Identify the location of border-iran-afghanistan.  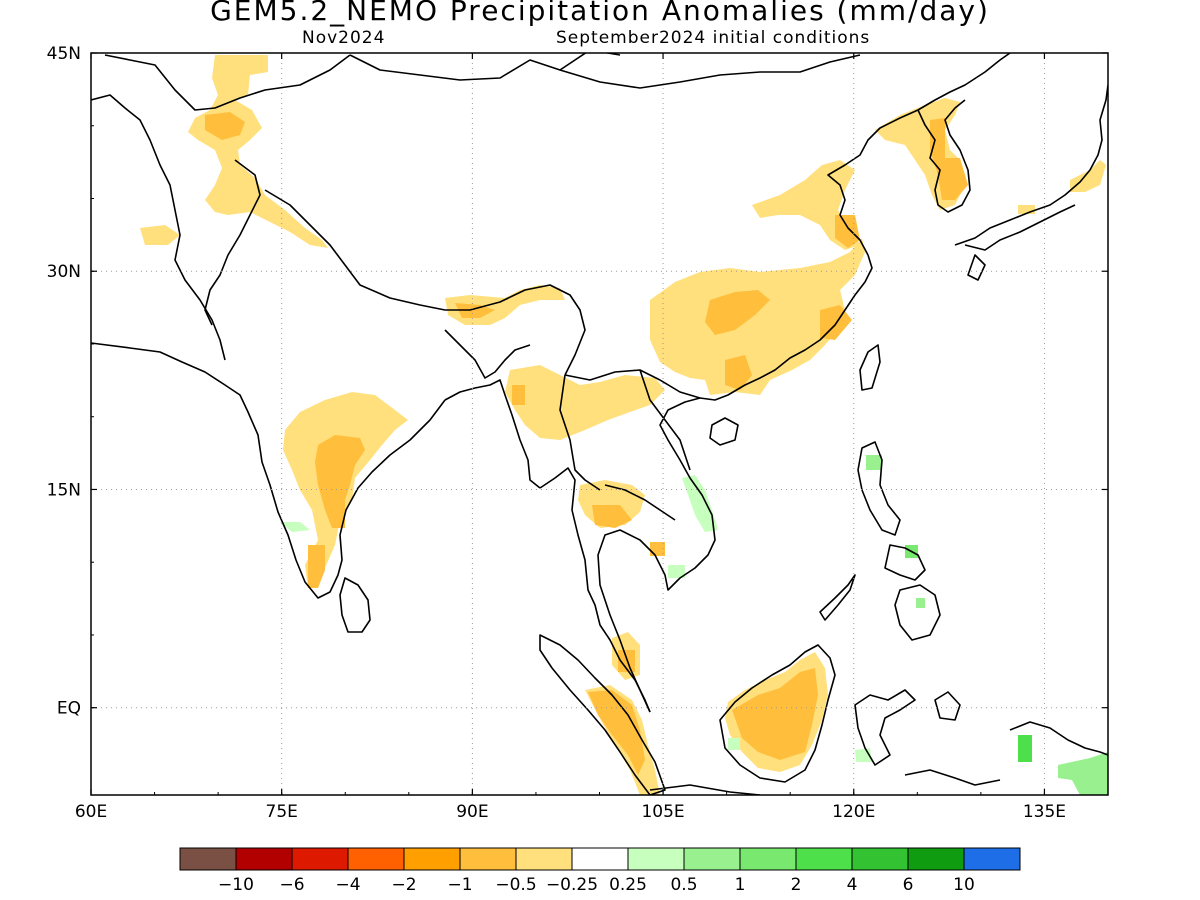
(158, 227).